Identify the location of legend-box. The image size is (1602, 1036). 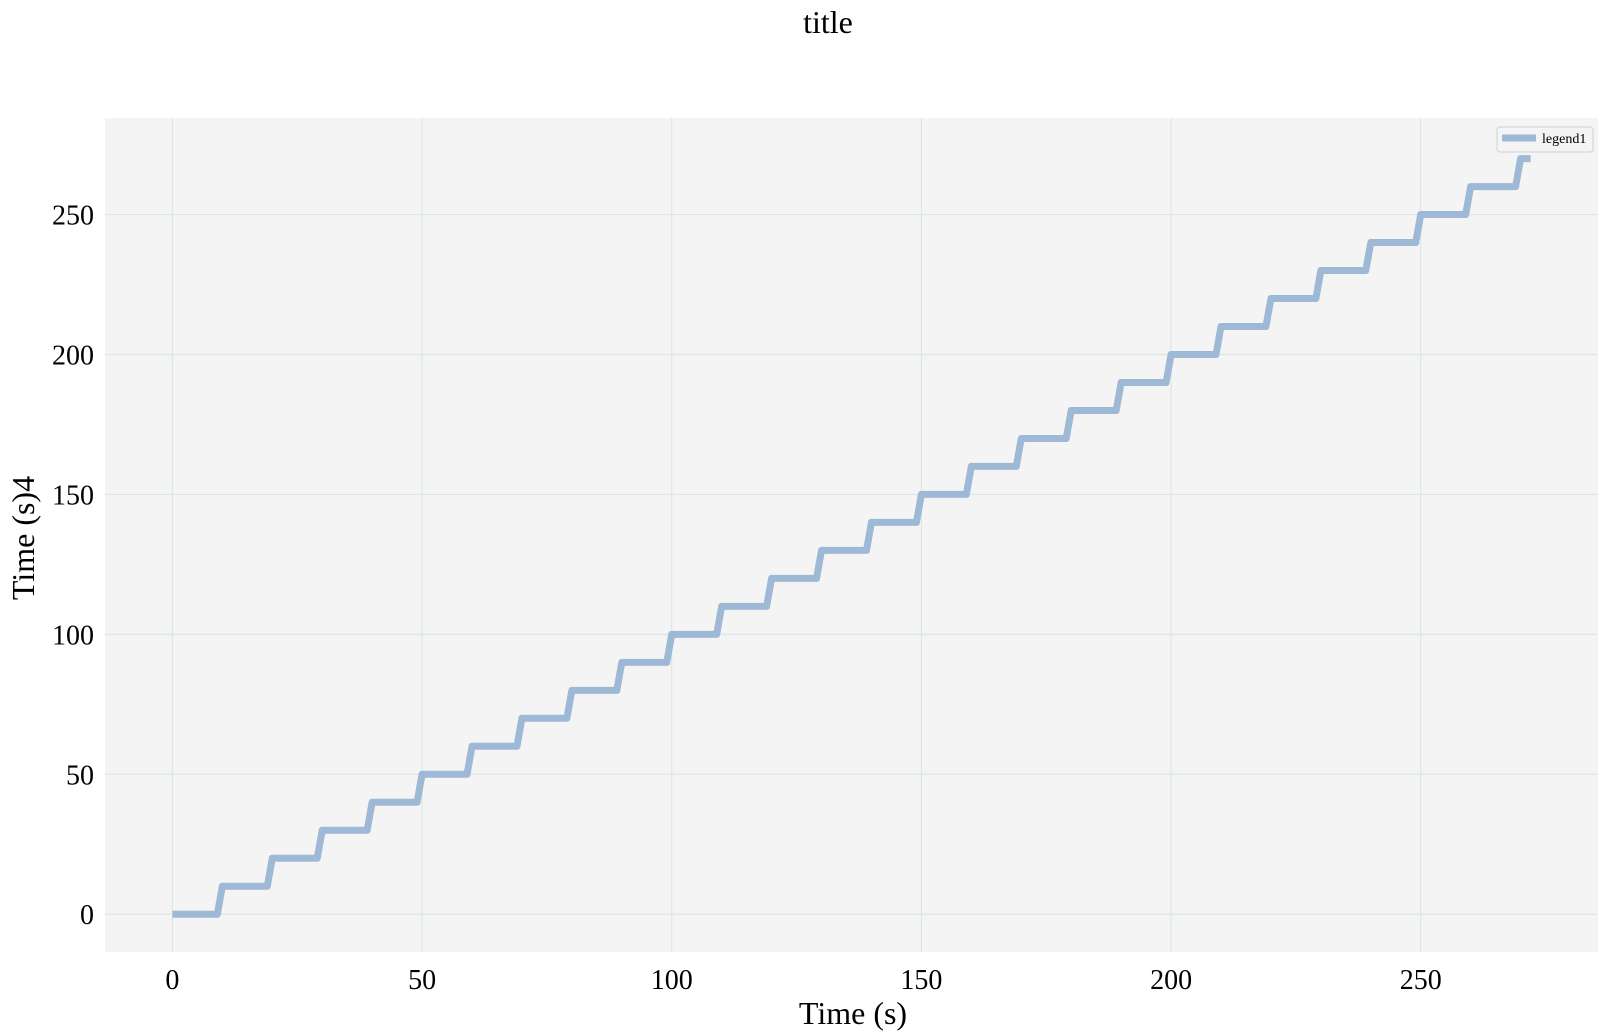
(1545, 139).